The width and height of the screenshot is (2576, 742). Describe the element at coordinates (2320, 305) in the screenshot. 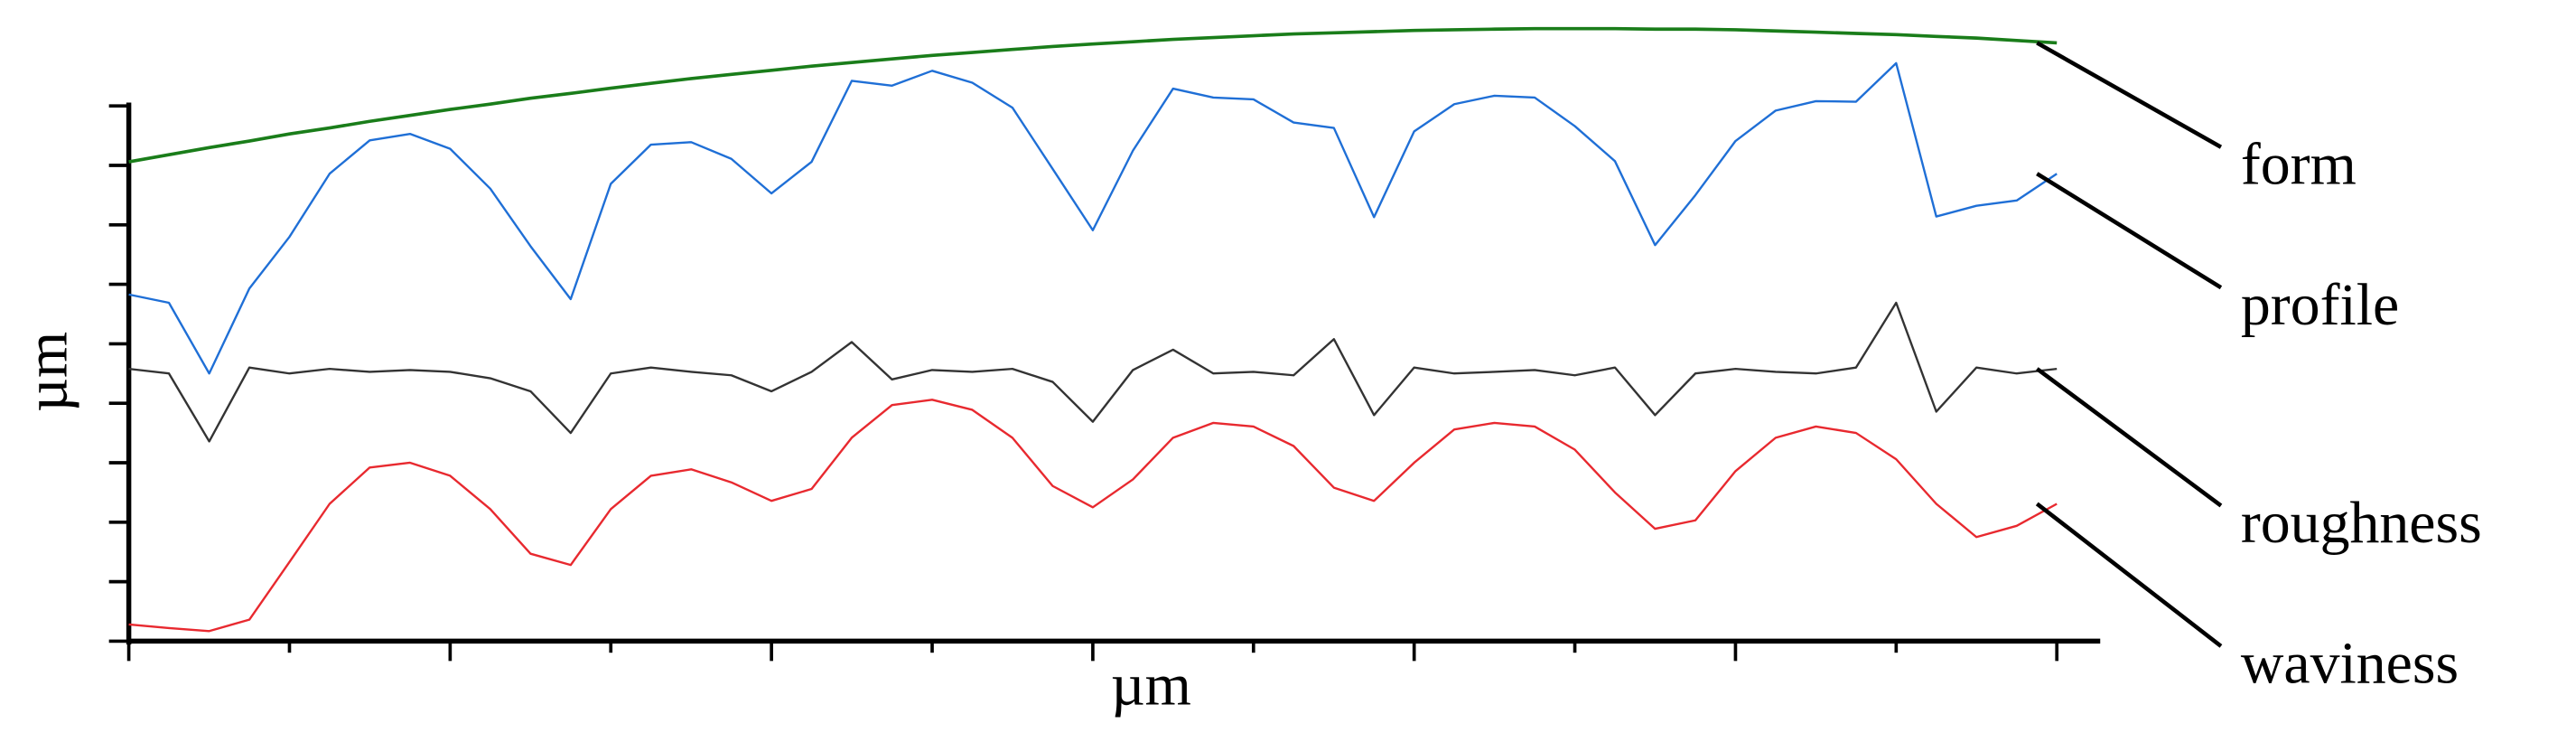

I see `series-label: profile` at that location.